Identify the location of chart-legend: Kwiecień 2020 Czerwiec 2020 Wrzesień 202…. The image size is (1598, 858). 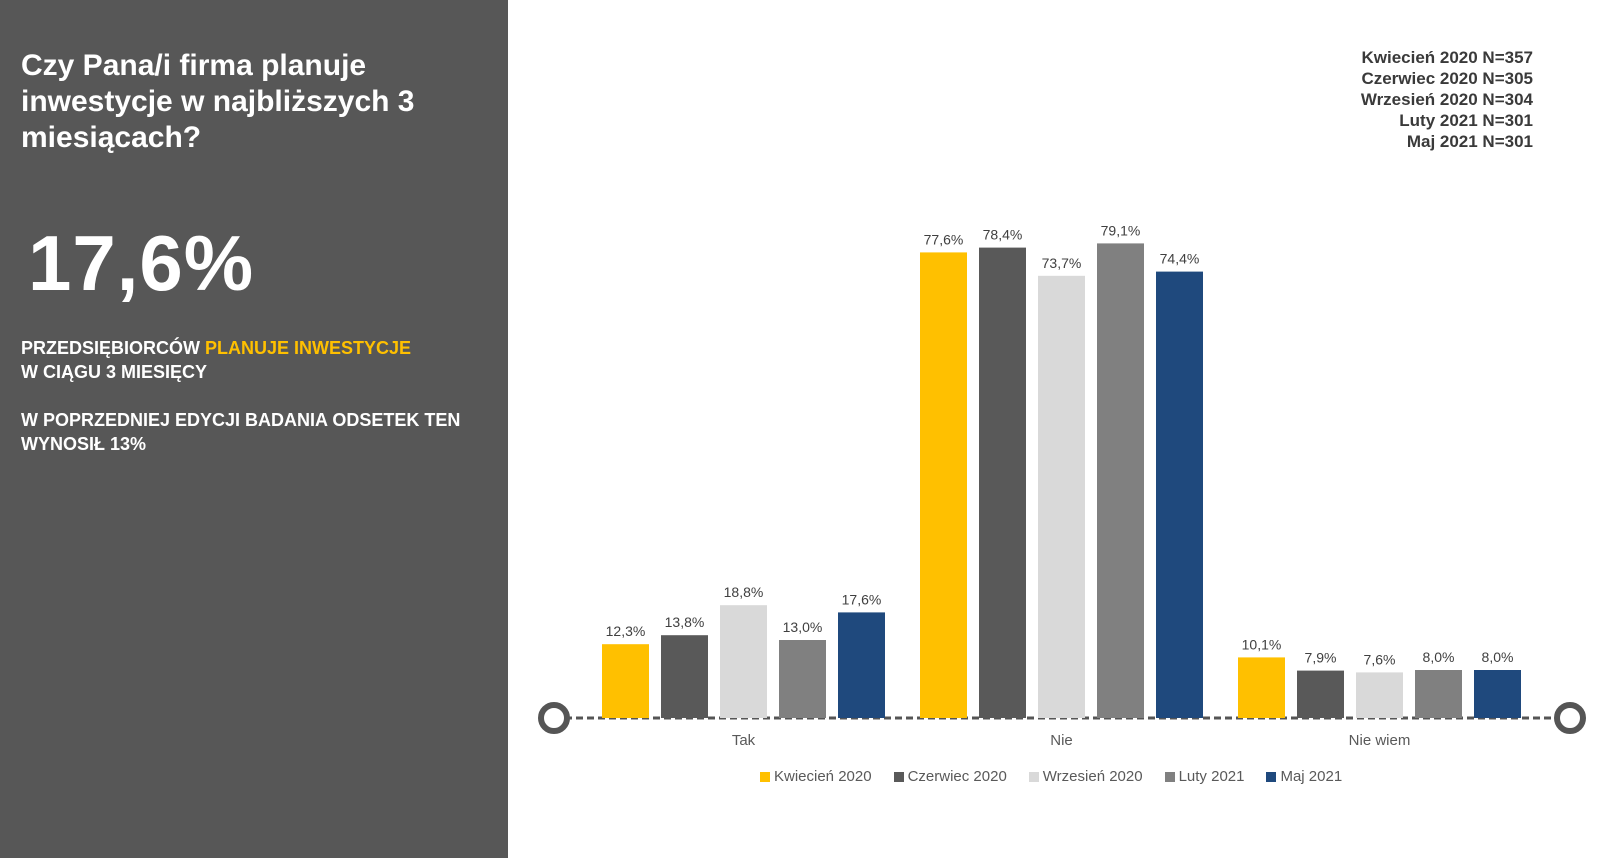
(1051, 776).